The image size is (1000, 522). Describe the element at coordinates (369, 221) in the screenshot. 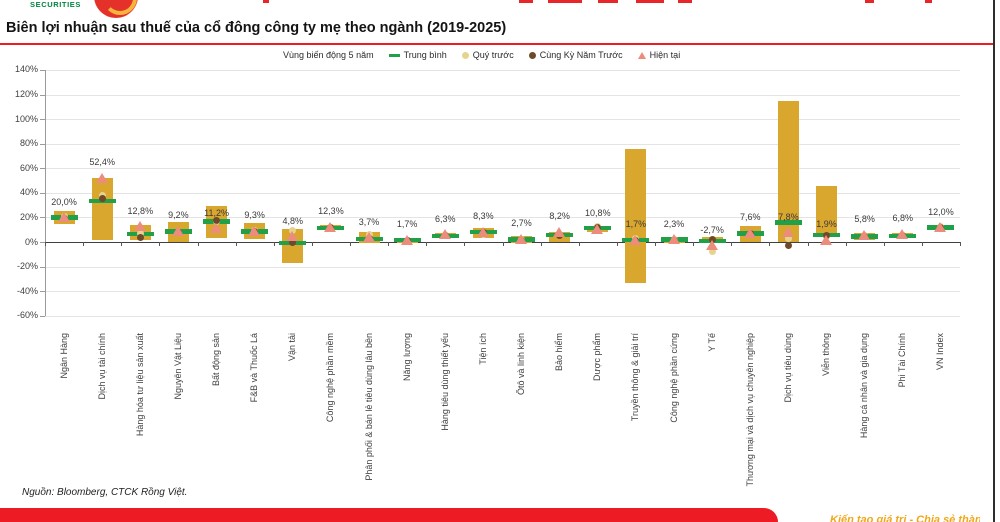

I see `data-label: 3,7%` at that location.